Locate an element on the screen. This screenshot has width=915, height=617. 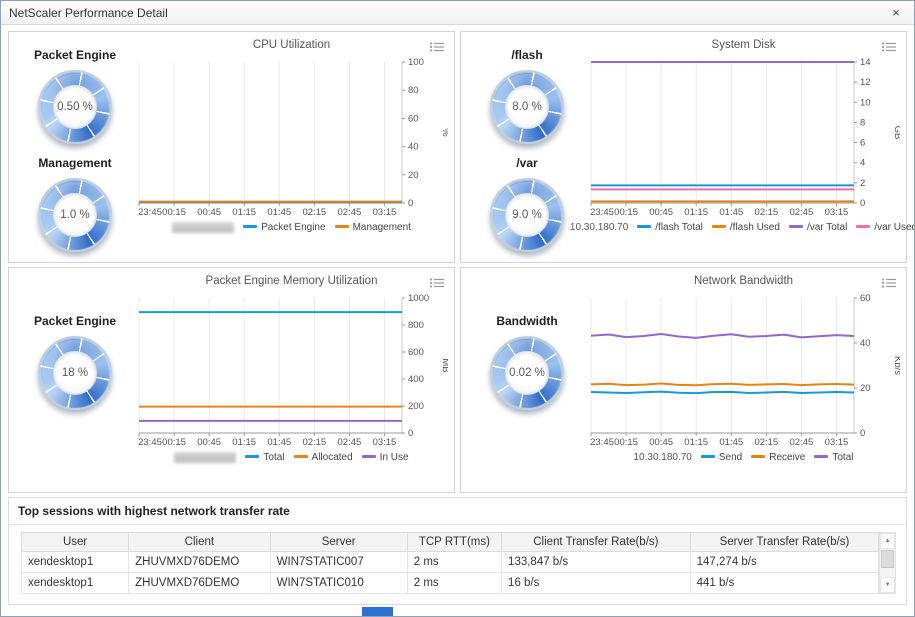
gauge-value: 8.0 % is located at coordinates (527, 107).